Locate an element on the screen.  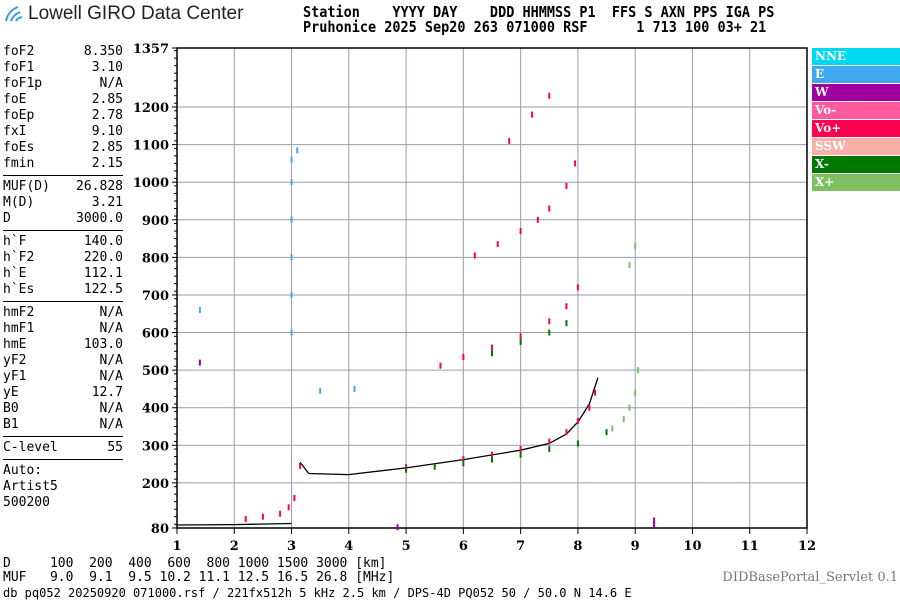
trace-line-e is located at coordinates (234, 524).